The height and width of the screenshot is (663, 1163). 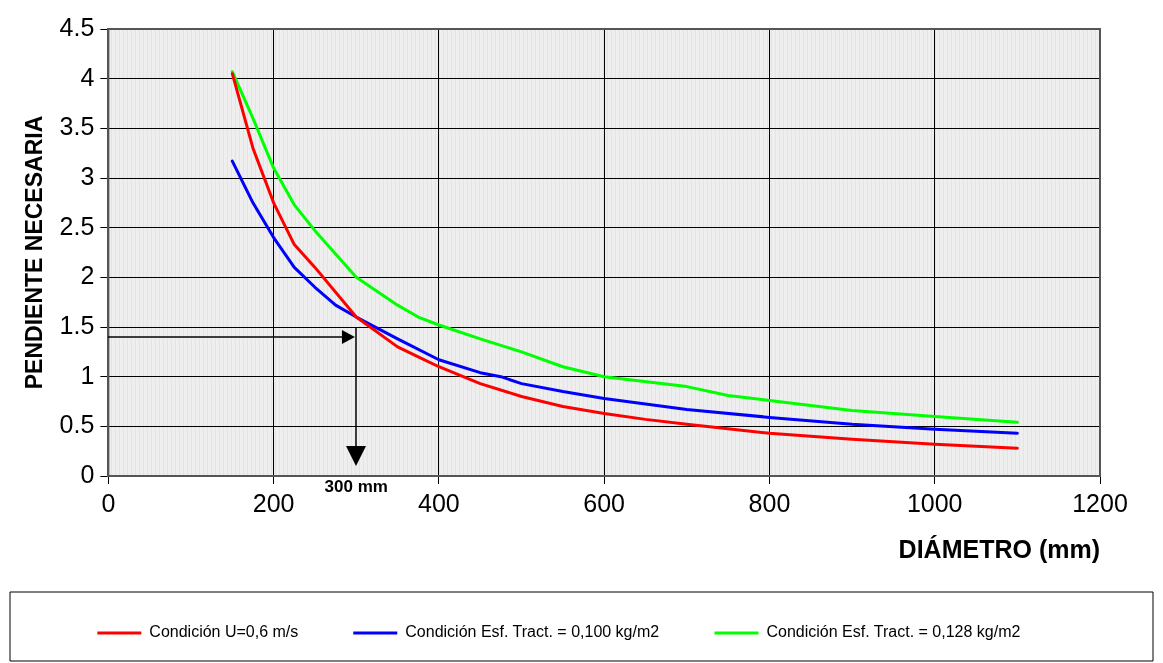 I want to click on legend-label: Condición Esf. Tract. = 0,100 kg/m2, so click(x=532, y=632).